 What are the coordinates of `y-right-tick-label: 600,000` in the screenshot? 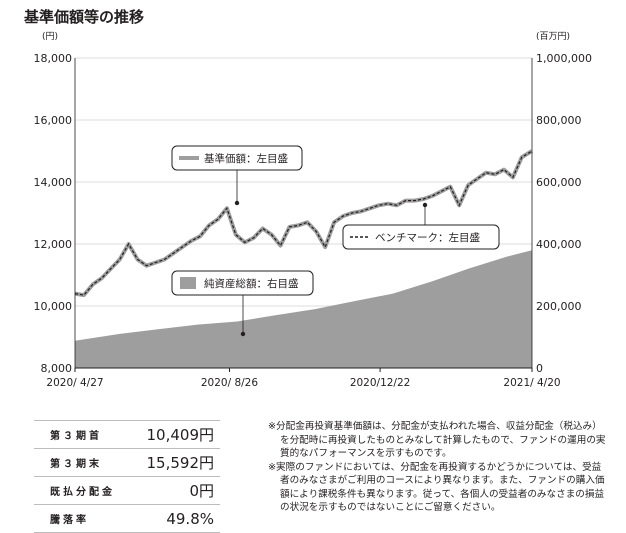 It's located at (559, 182).